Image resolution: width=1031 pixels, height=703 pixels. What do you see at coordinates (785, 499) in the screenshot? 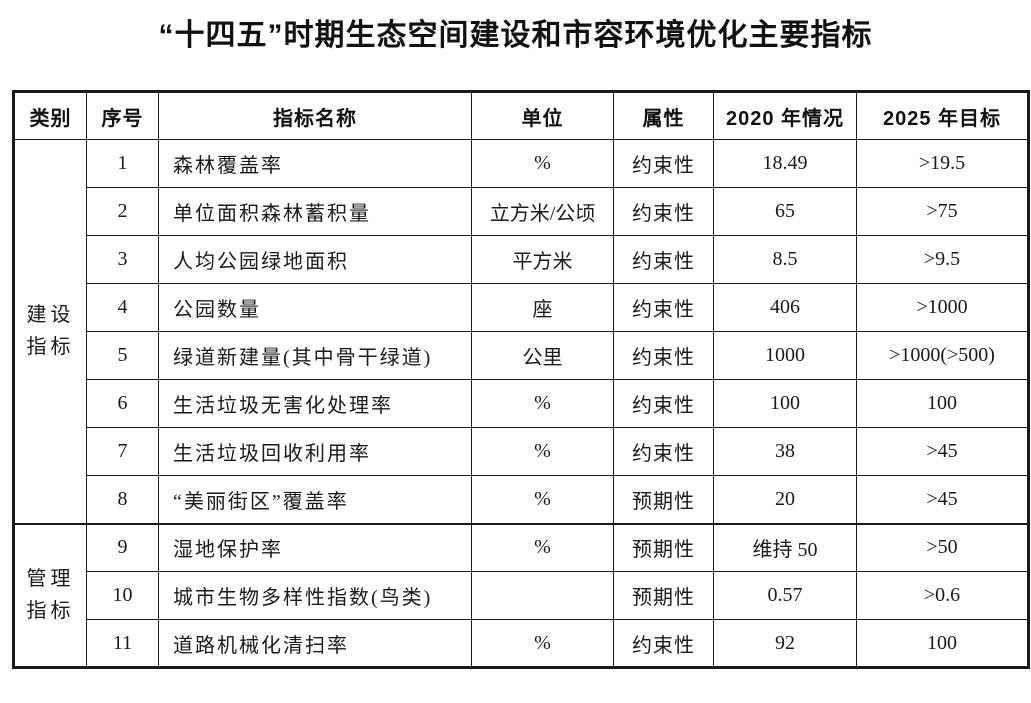
I see `value-2020-cell: 20` at bounding box center [785, 499].